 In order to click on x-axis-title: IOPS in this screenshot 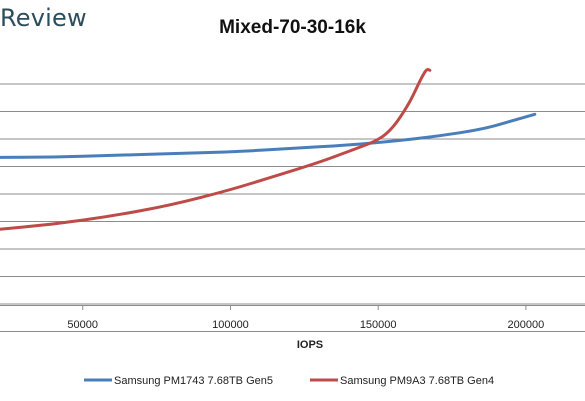, I will do `click(310, 345)`.